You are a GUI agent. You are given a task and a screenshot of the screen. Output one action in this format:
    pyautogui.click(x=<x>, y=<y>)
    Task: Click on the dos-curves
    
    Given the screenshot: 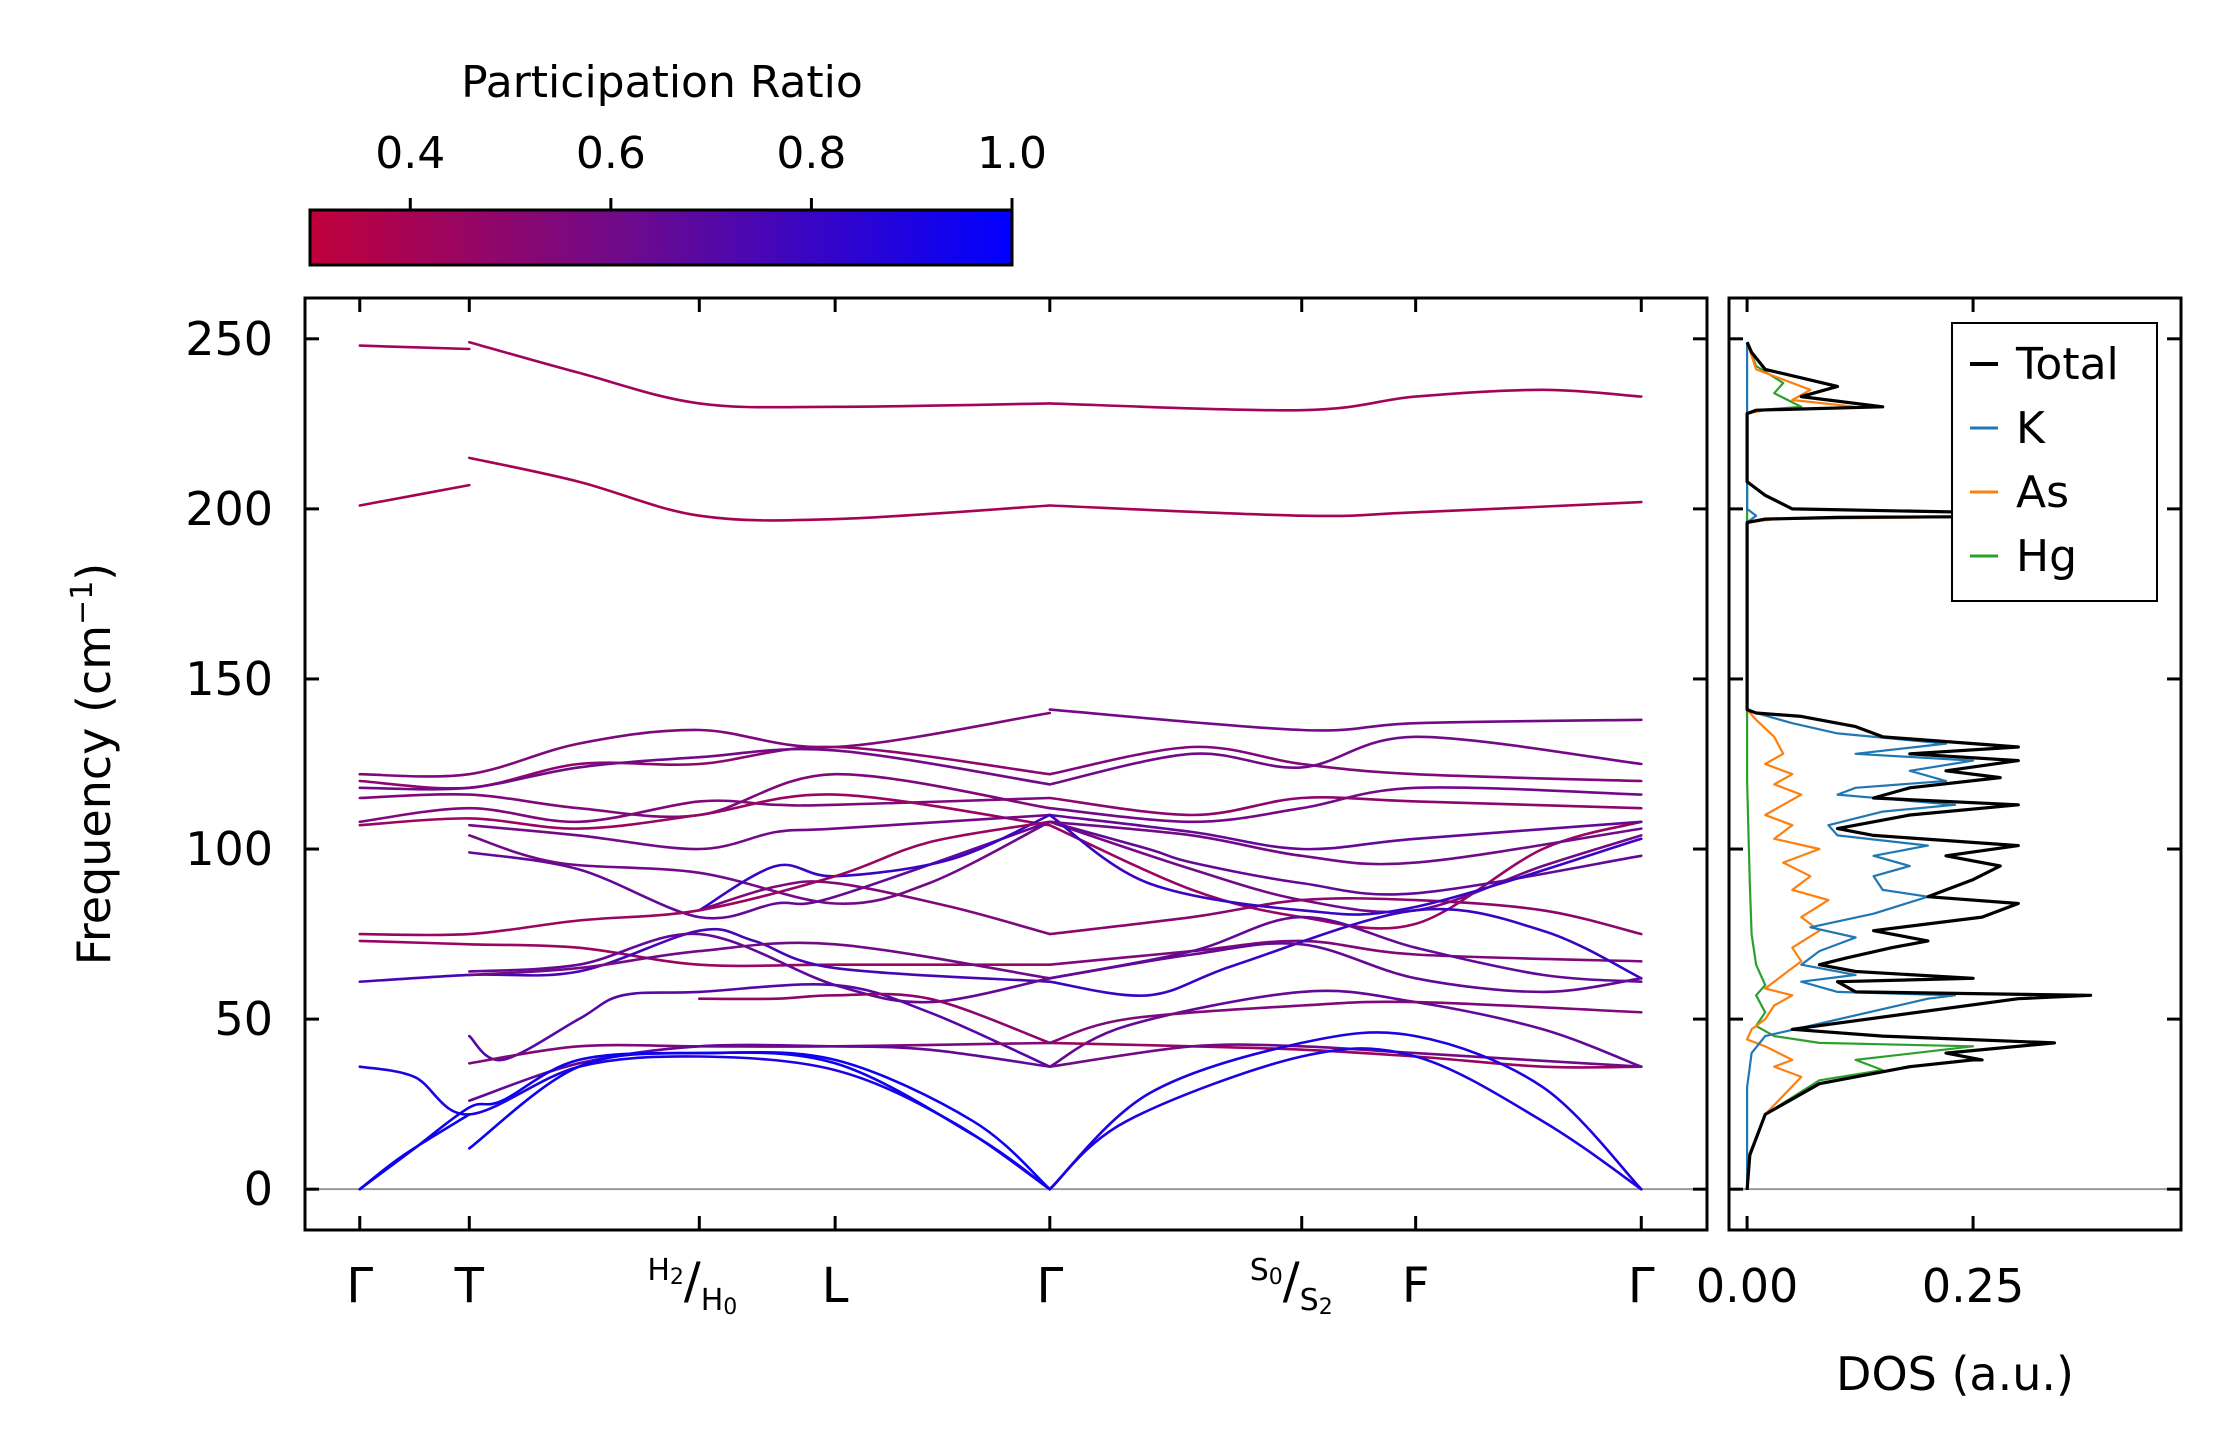 What is the action you would take?
    pyautogui.click(x=1950, y=766)
    